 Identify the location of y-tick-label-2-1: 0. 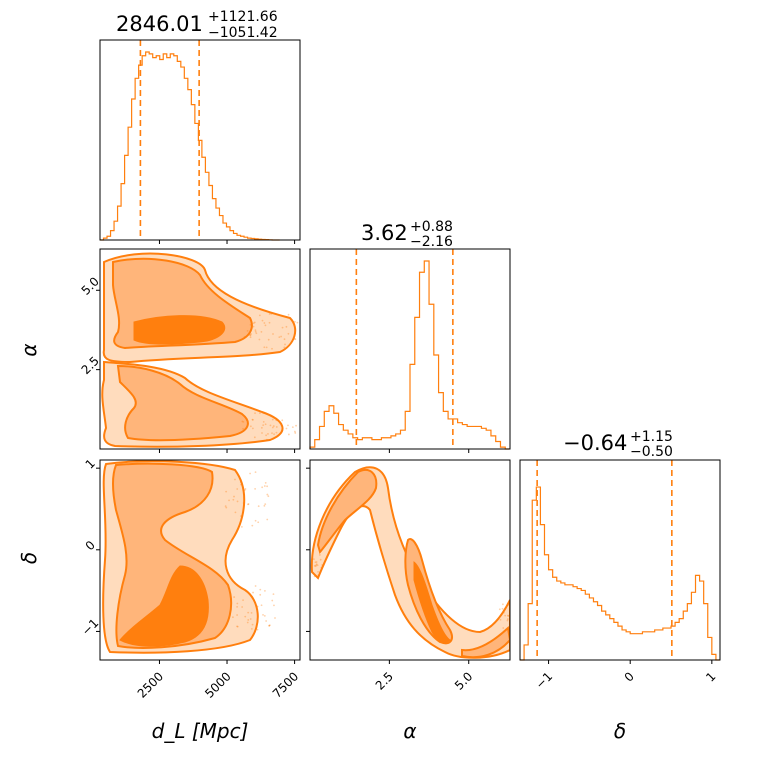
(90, 545).